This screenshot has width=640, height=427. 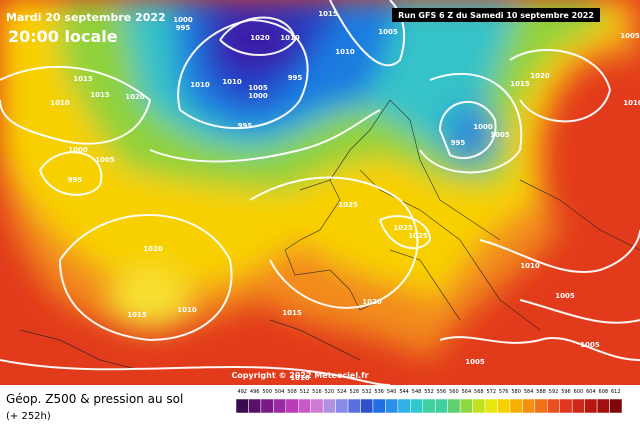 What do you see at coordinates (616, 392) in the screenshot?
I see `colorbar-label: 612` at bounding box center [616, 392].